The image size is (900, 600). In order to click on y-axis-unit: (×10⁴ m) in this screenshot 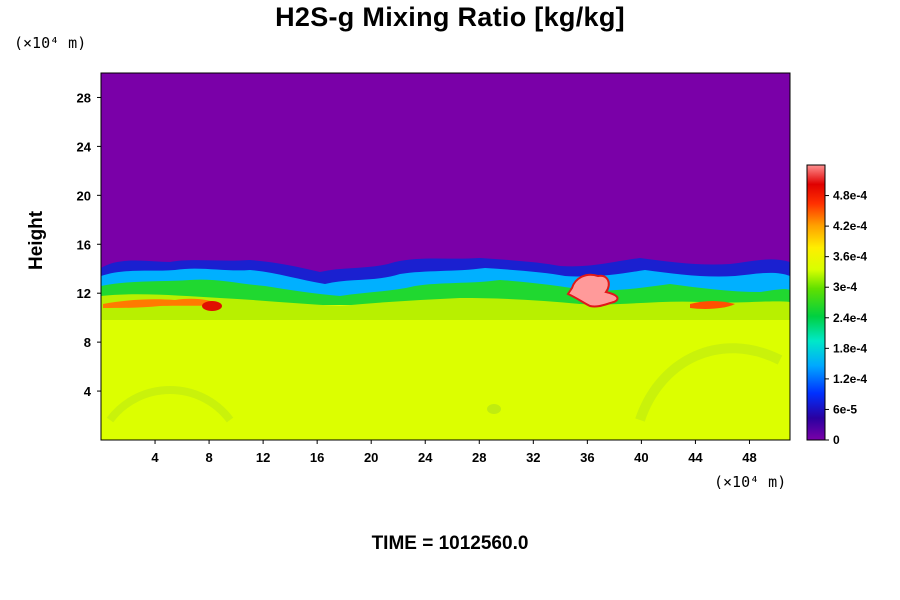, I will do `click(50, 43)`.